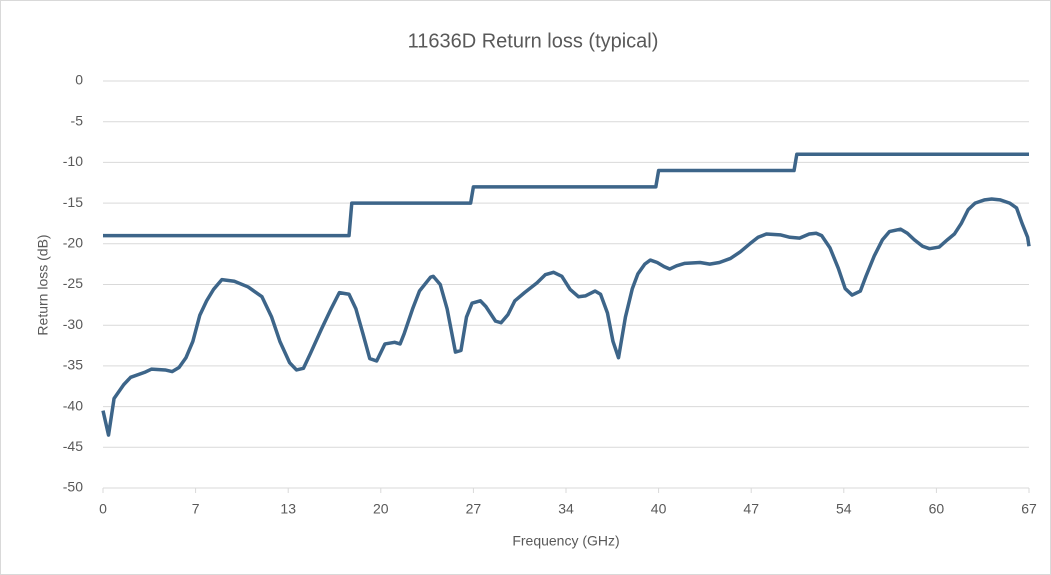 Image resolution: width=1051 pixels, height=575 pixels. I want to click on y-axis-label: Return loss (dB), so click(43, 284).